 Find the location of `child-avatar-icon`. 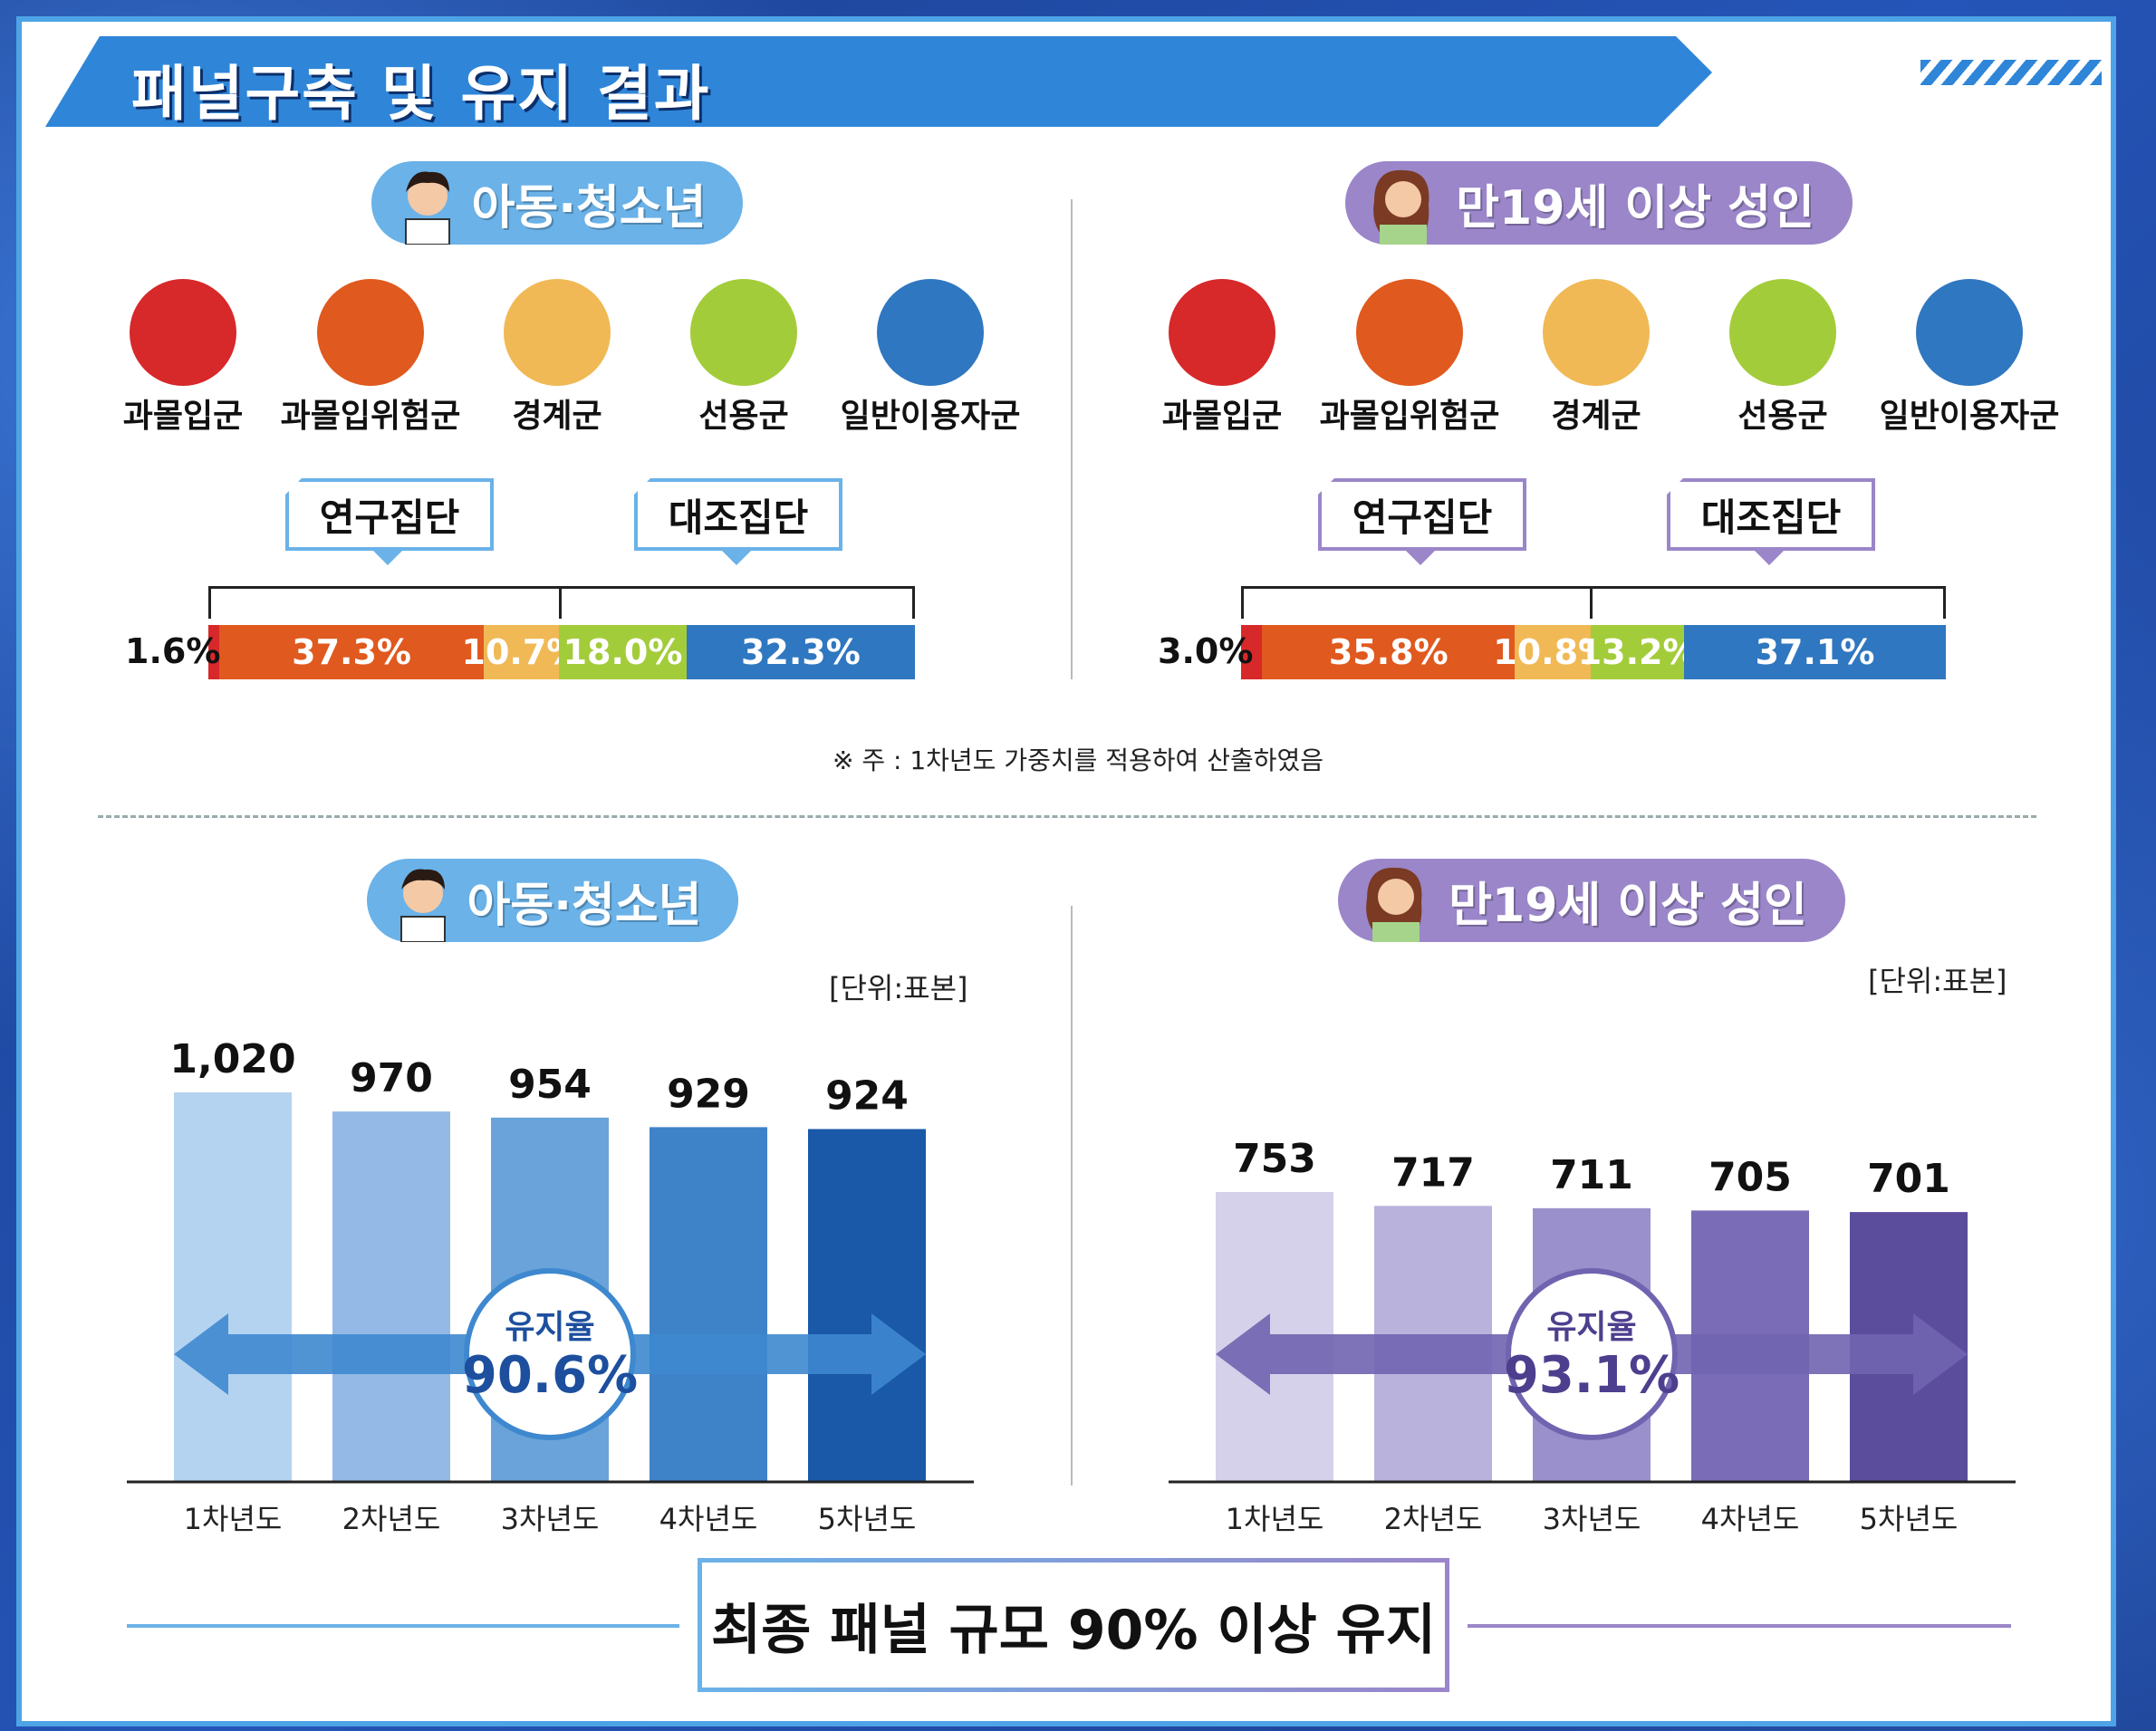

child-avatar-icon is located at coordinates (423, 905).